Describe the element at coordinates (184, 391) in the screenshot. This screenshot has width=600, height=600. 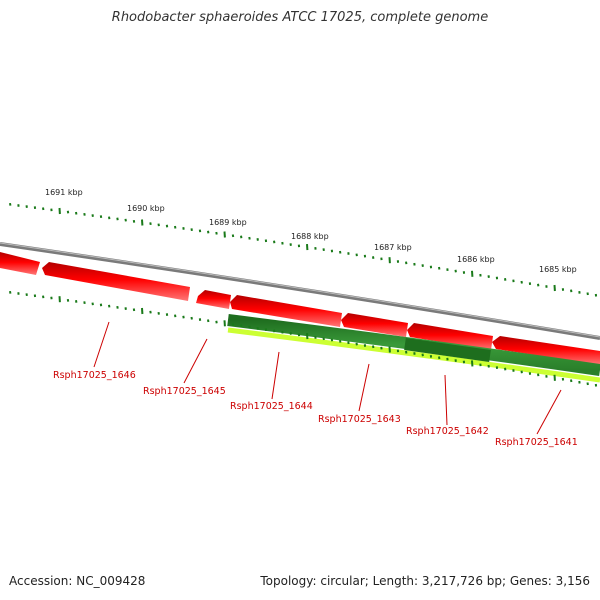
I see `gene-label: Rsph17025_1645` at that location.